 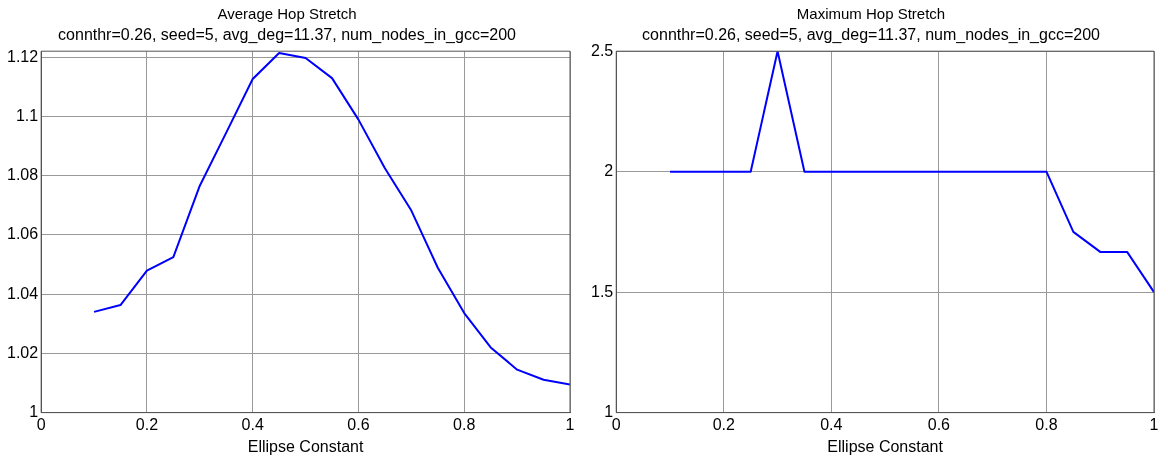 What do you see at coordinates (871, 14) in the screenshot?
I see `chart-title: Maximum Hop Stretch` at bounding box center [871, 14].